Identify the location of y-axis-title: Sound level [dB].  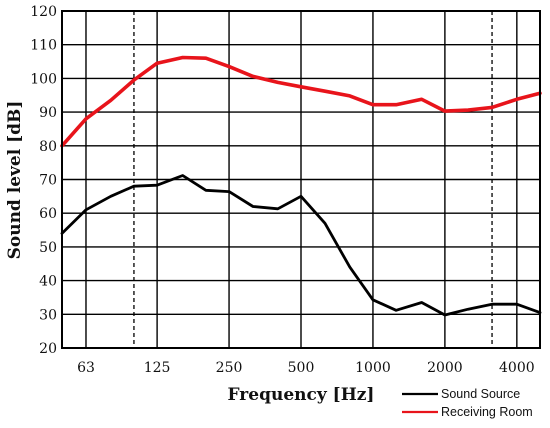
(15, 180).